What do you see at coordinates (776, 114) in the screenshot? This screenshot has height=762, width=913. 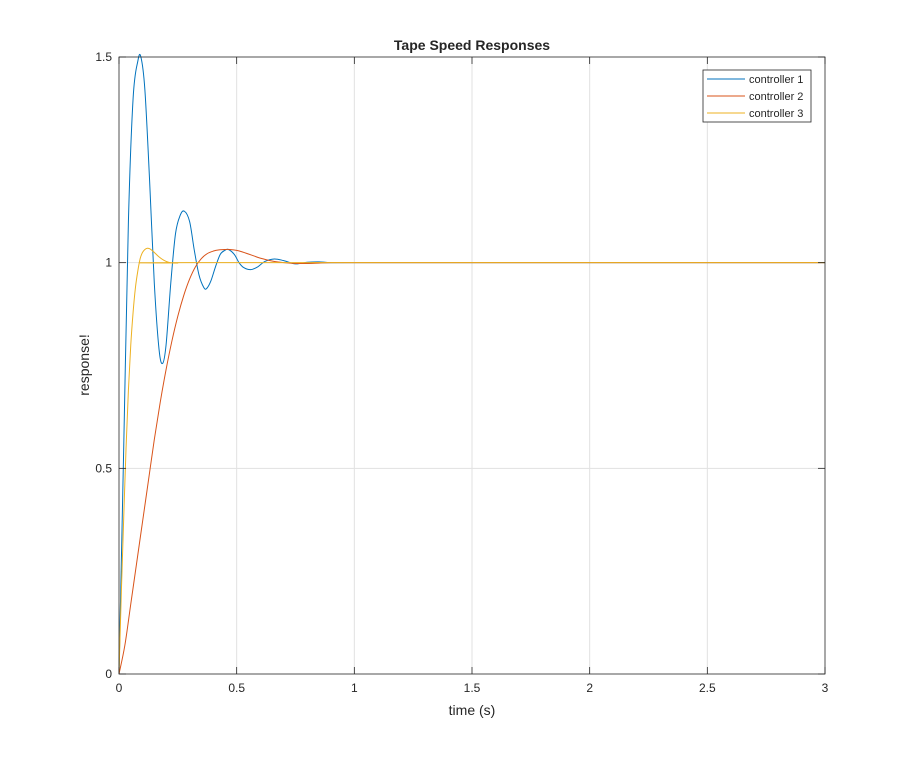 I see `legend-label-controller-3: controller 3` at bounding box center [776, 114].